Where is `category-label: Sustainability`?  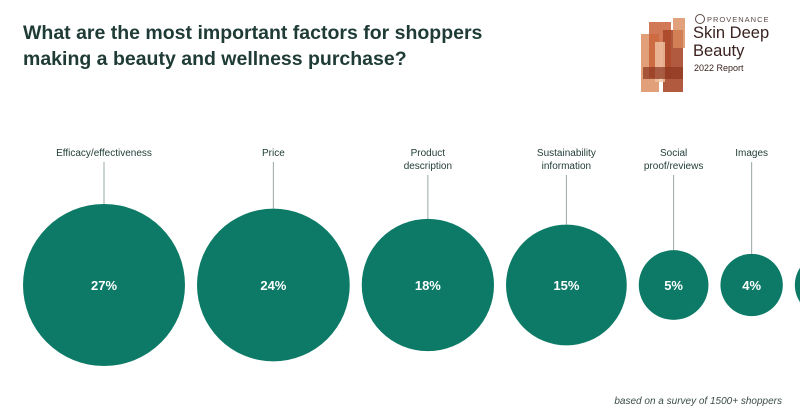 category-label: Sustainability is located at coordinates (566, 153).